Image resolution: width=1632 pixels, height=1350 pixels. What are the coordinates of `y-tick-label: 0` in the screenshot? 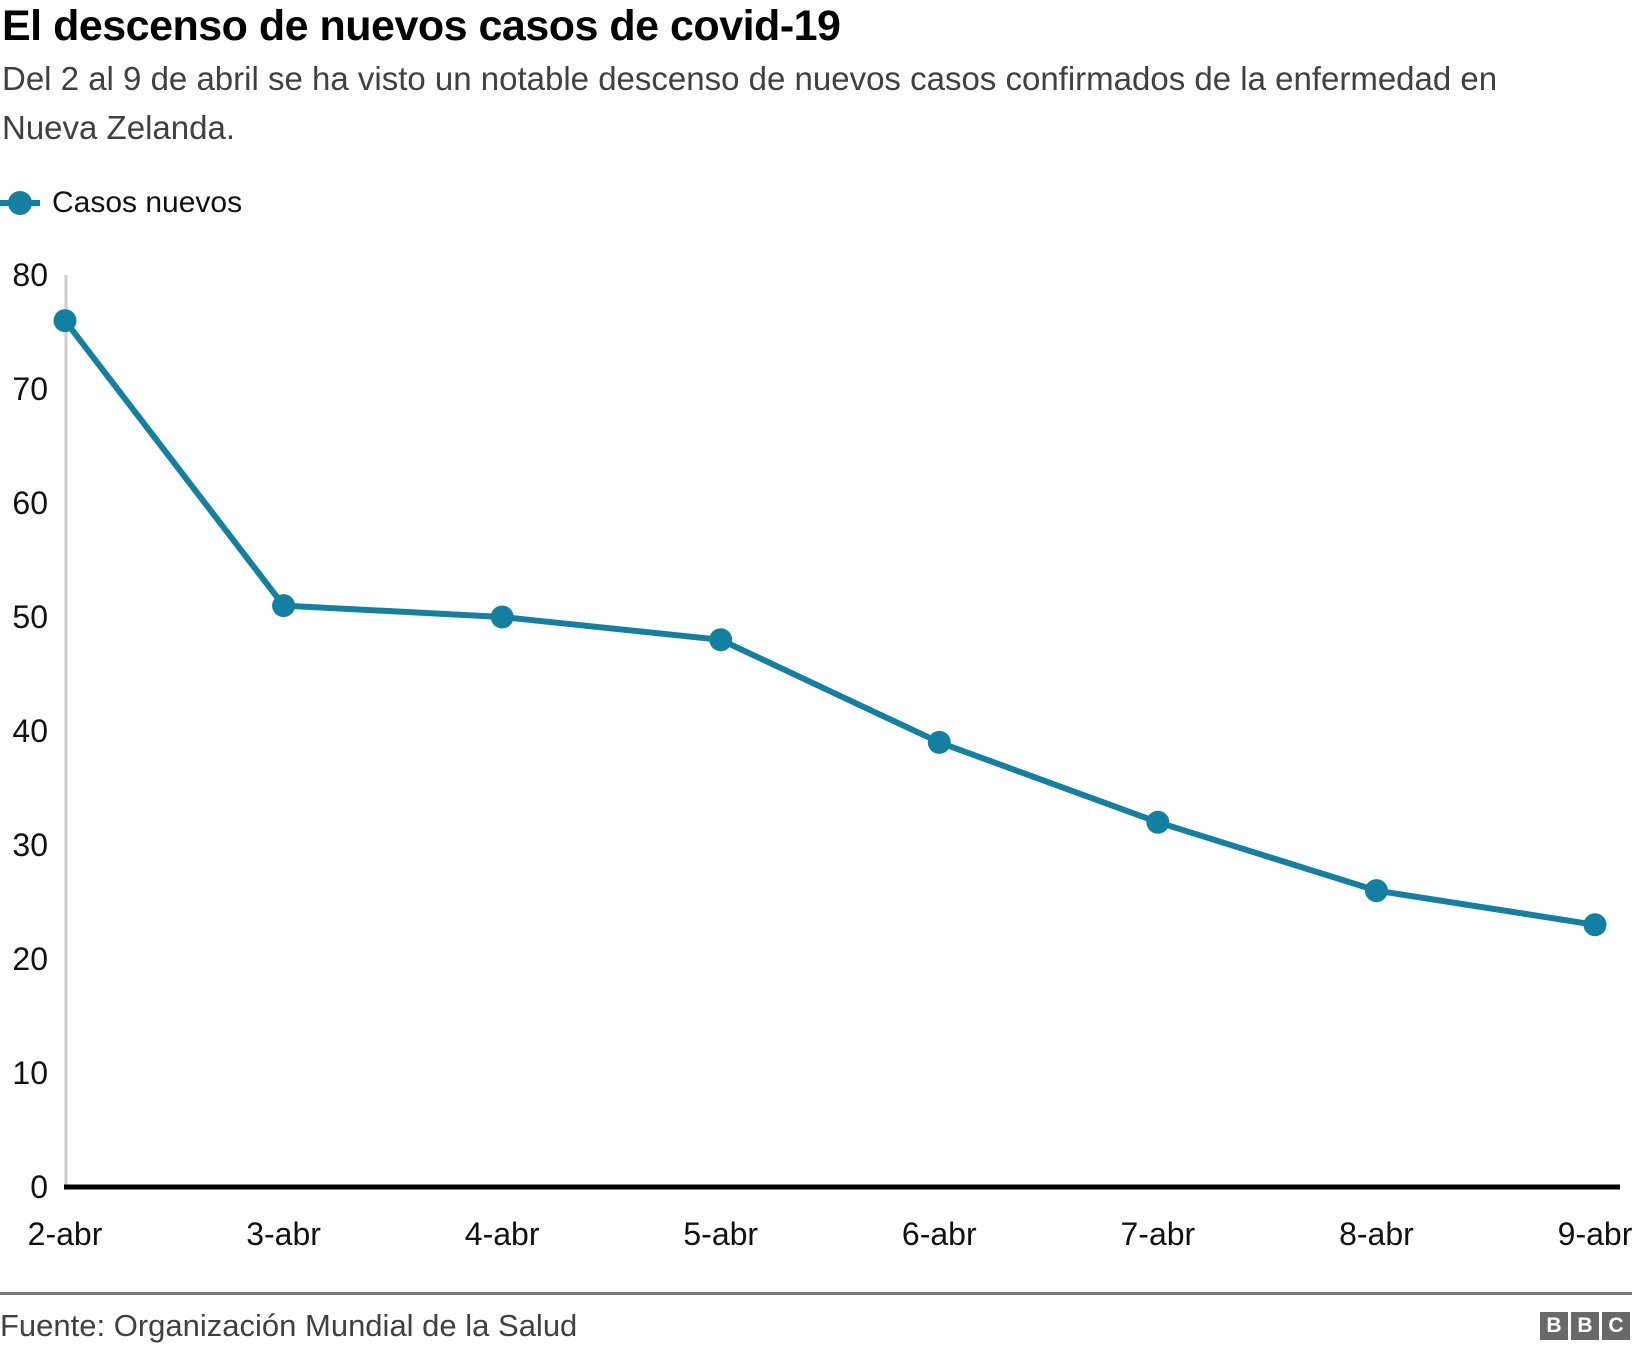 It's located at (39, 1187).